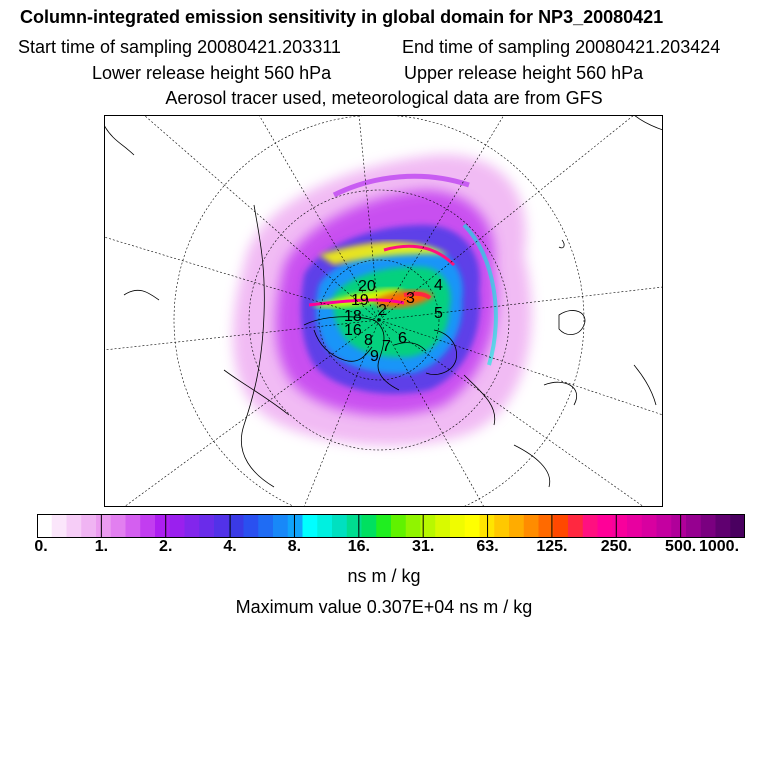 The height and width of the screenshot is (768, 768). Describe the element at coordinates (393, 321) in the screenshot. I see `station-labels: 20 19 18 16 2 3 4 5 6 7 8 9` at that location.